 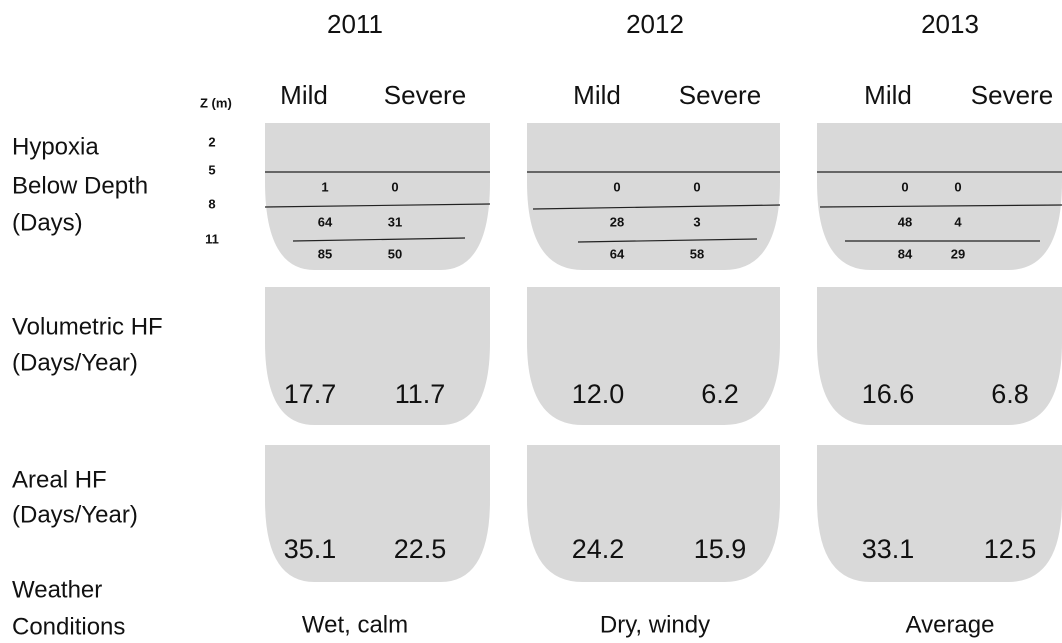 What do you see at coordinates (697, 253) in the screenshot?
I see `hypoxia-days: 58` at bounding box center [697, 253].